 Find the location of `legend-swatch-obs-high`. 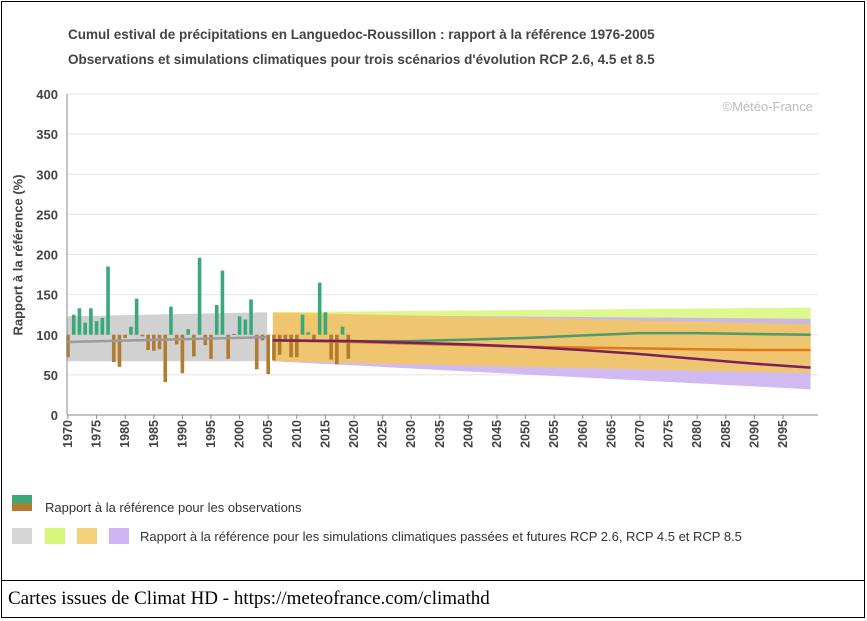

legend-swatch-obs-high is located at coordinates (22, 499).